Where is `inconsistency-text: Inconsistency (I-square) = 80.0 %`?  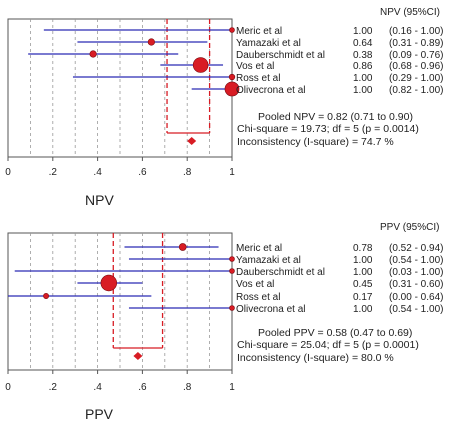
inconsistency-text: Inconsistency (I-square) = 80.0 % is located at coordinates (315, 358).